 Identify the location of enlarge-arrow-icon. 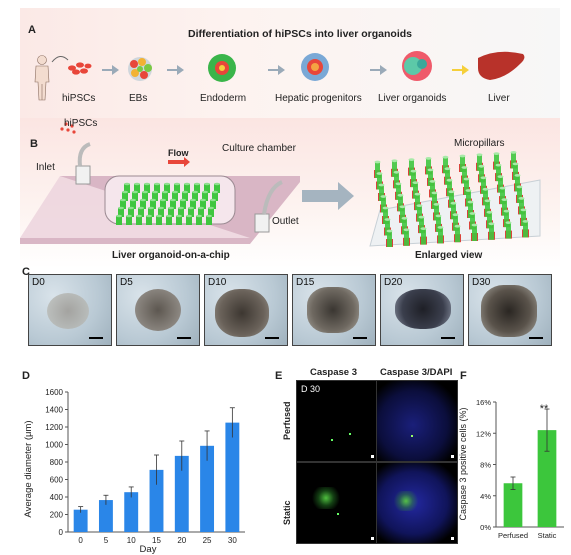
(328, 196).